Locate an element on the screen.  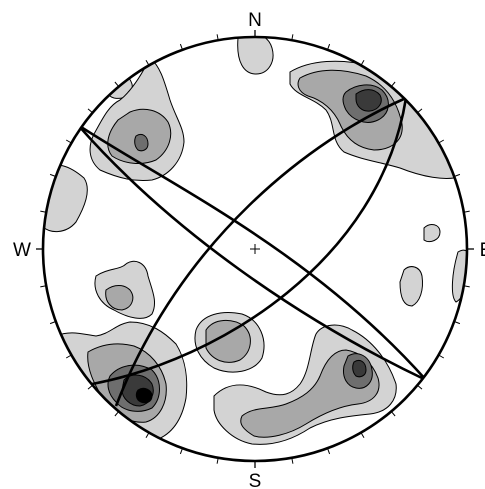
east-label: E is located at coordinates (482, 250).